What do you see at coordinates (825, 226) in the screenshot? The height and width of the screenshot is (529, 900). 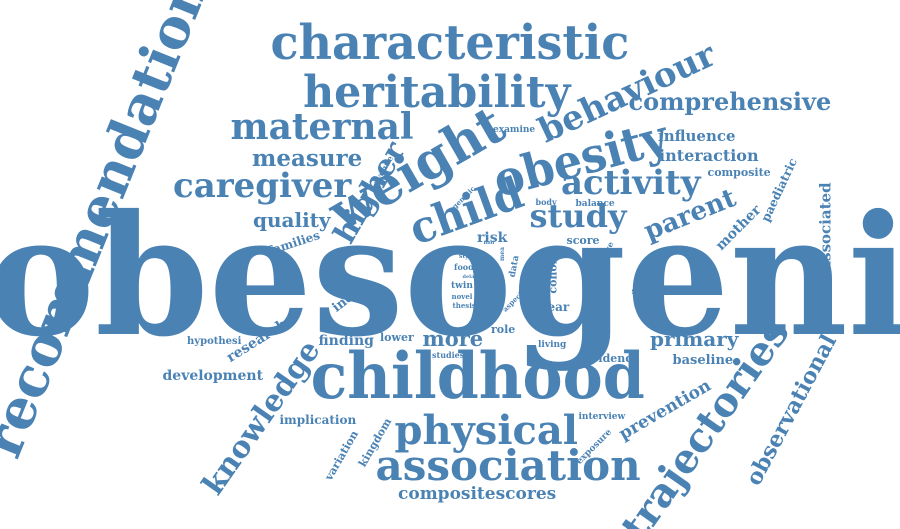 I see `word-associated: associated` at bounding box center [825, 226].